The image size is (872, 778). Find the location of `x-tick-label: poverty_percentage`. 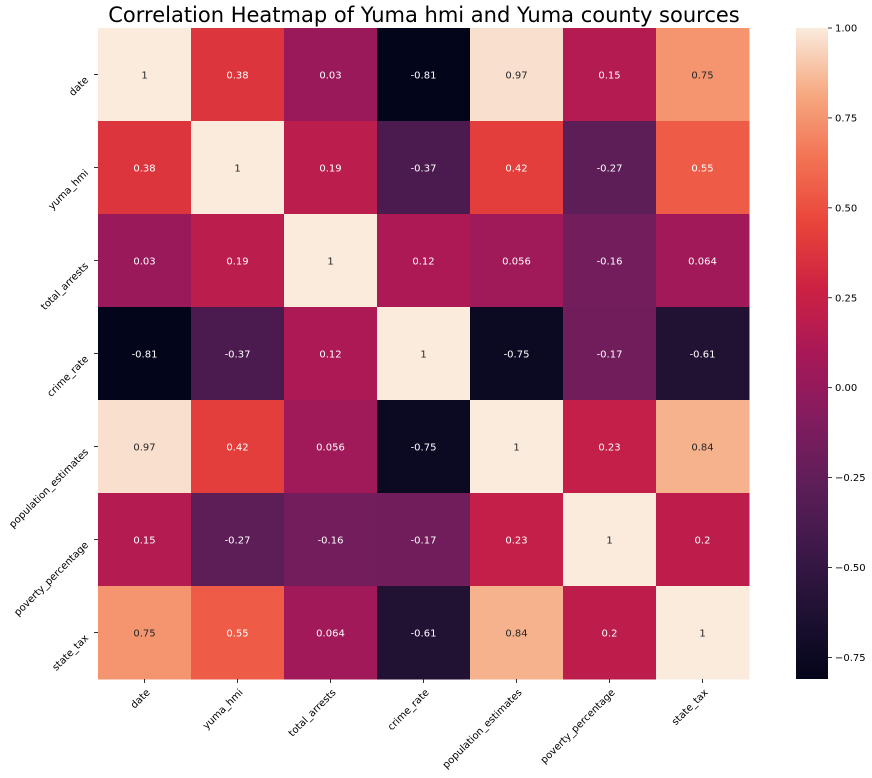

x-tick-label: poverty_percentage is located at coordinates (578, 726).